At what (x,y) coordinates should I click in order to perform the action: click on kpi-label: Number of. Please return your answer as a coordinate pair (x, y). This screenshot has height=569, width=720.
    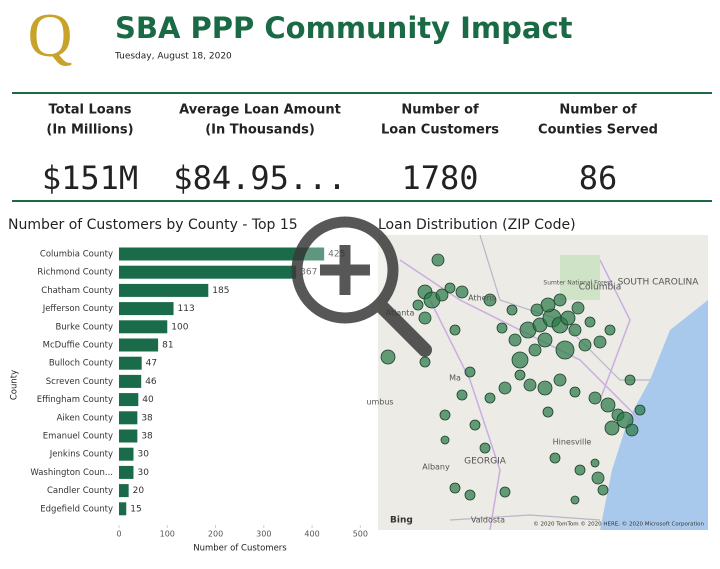
    Looking at the image, I should click on (598, 110).